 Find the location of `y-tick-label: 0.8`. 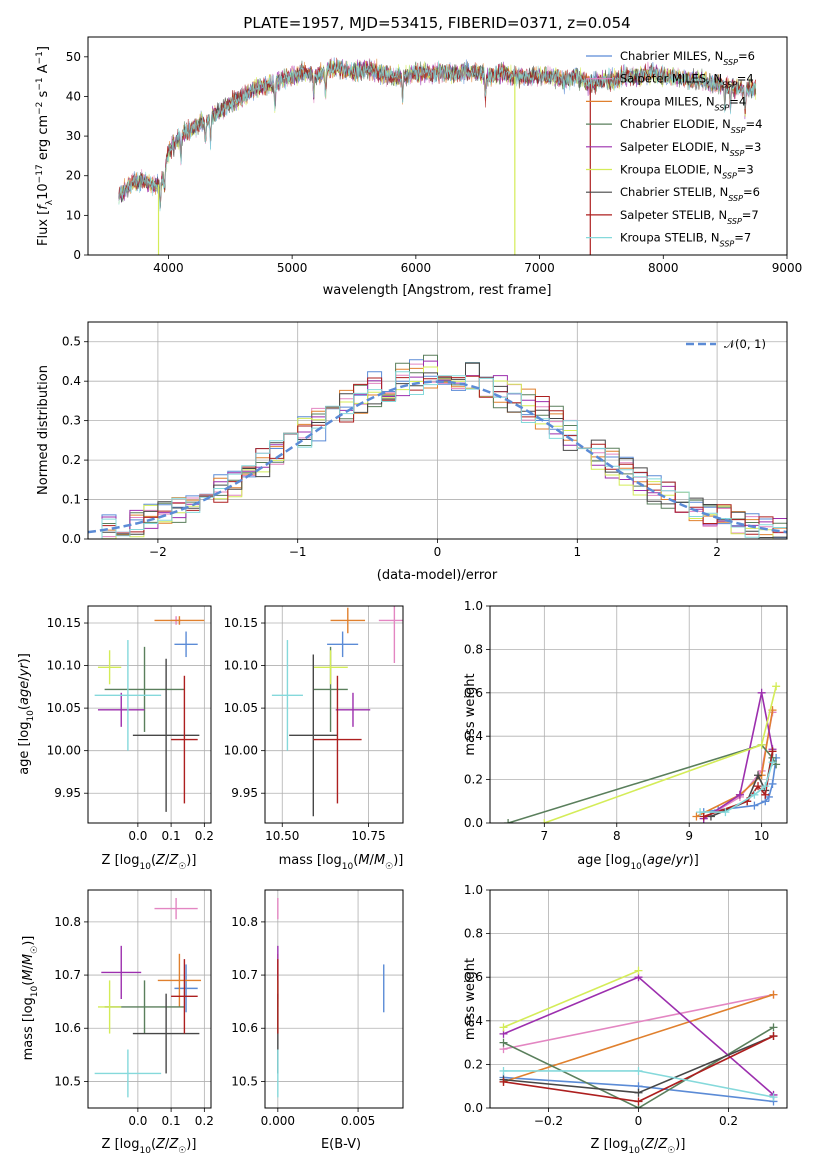

y-tick-label: 0.8 is located at coordinates (473, 649).